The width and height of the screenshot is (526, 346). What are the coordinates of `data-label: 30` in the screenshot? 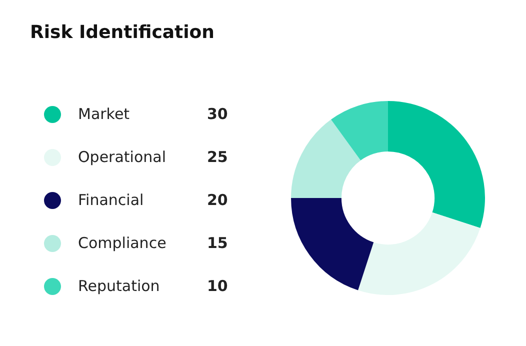 It's located at (217, 114).